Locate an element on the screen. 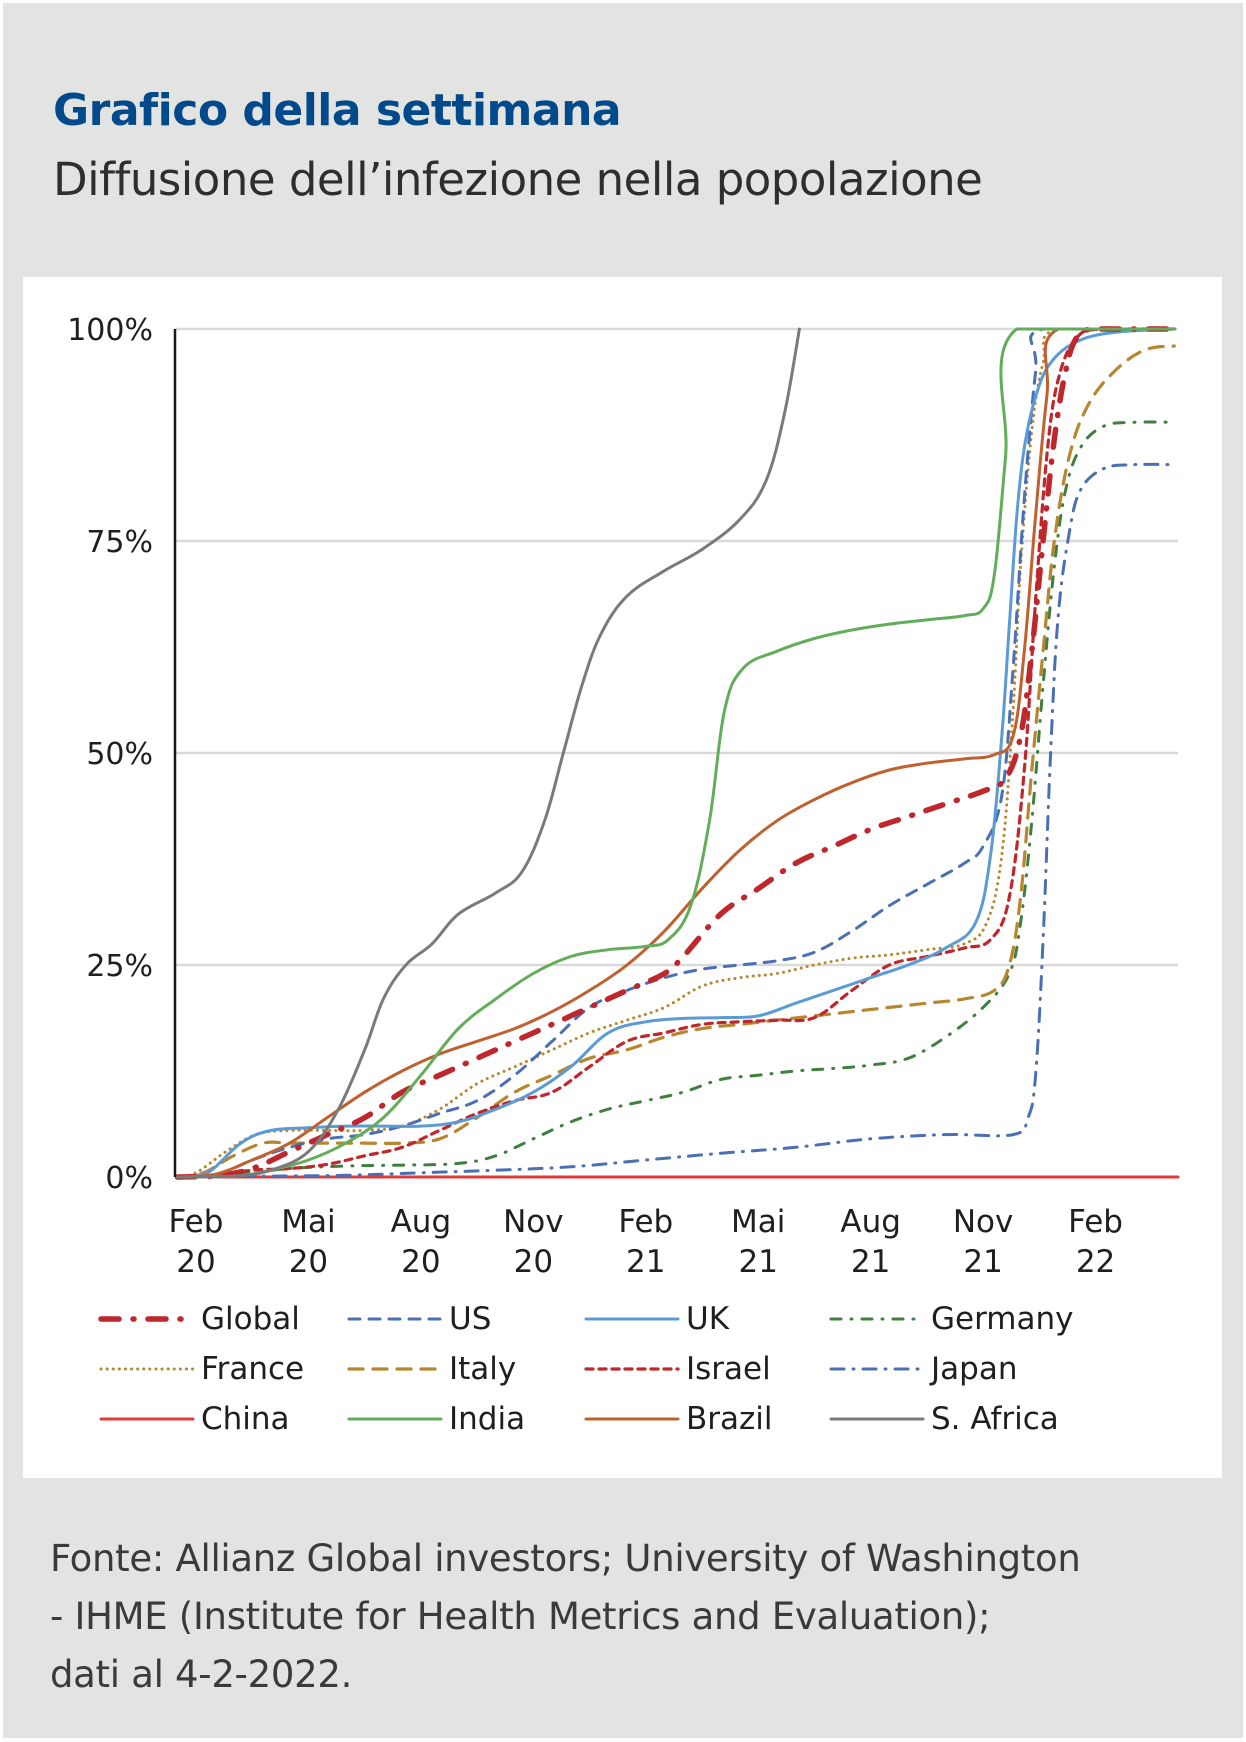 This screenshot has width=1246, height=1742. legend-label: US is located at coordinates (470, 1319).